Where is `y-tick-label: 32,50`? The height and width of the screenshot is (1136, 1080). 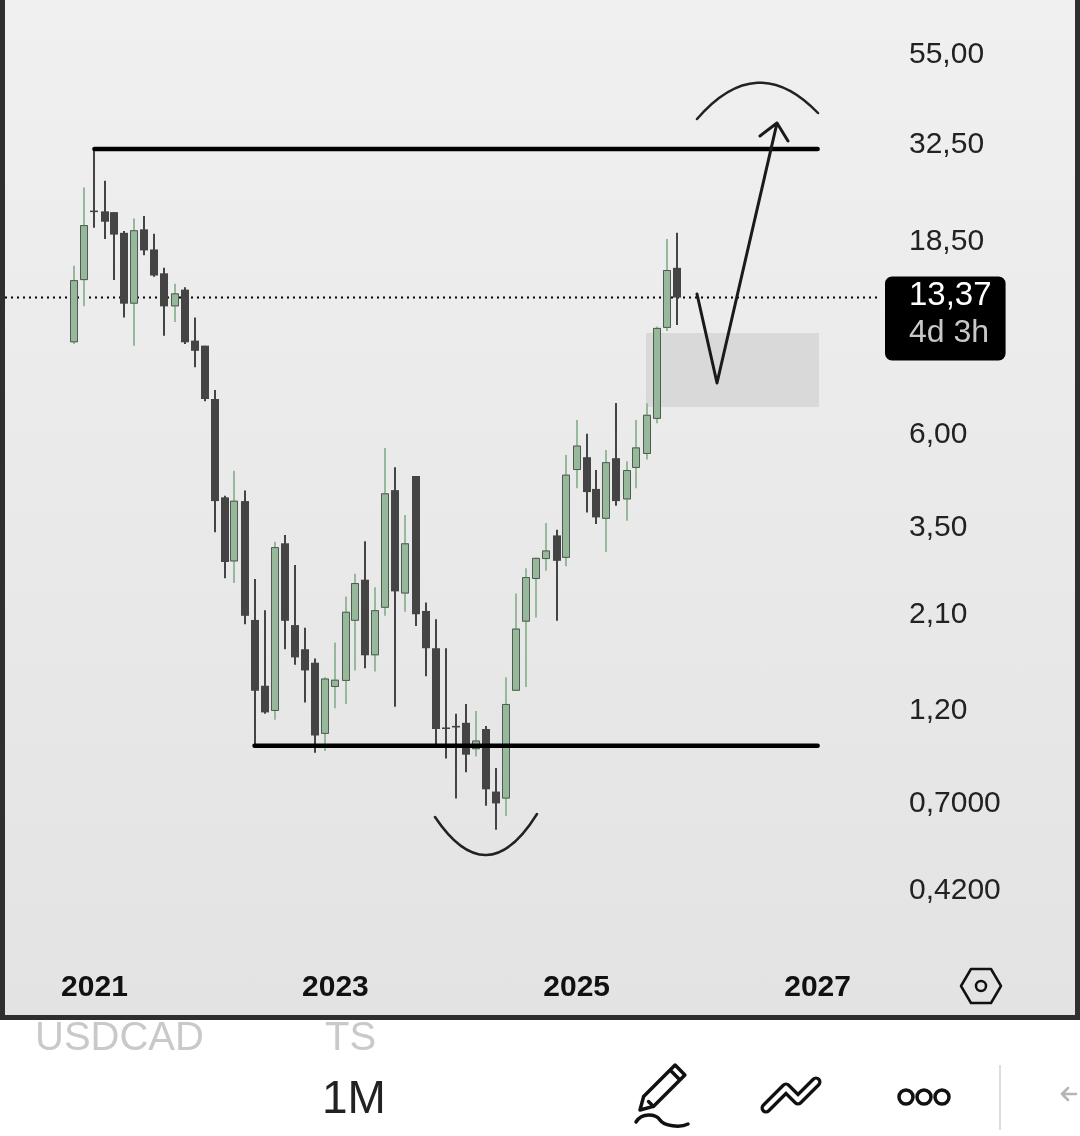 y-tick-label: 32,50 is located at coordinates (947, 143).